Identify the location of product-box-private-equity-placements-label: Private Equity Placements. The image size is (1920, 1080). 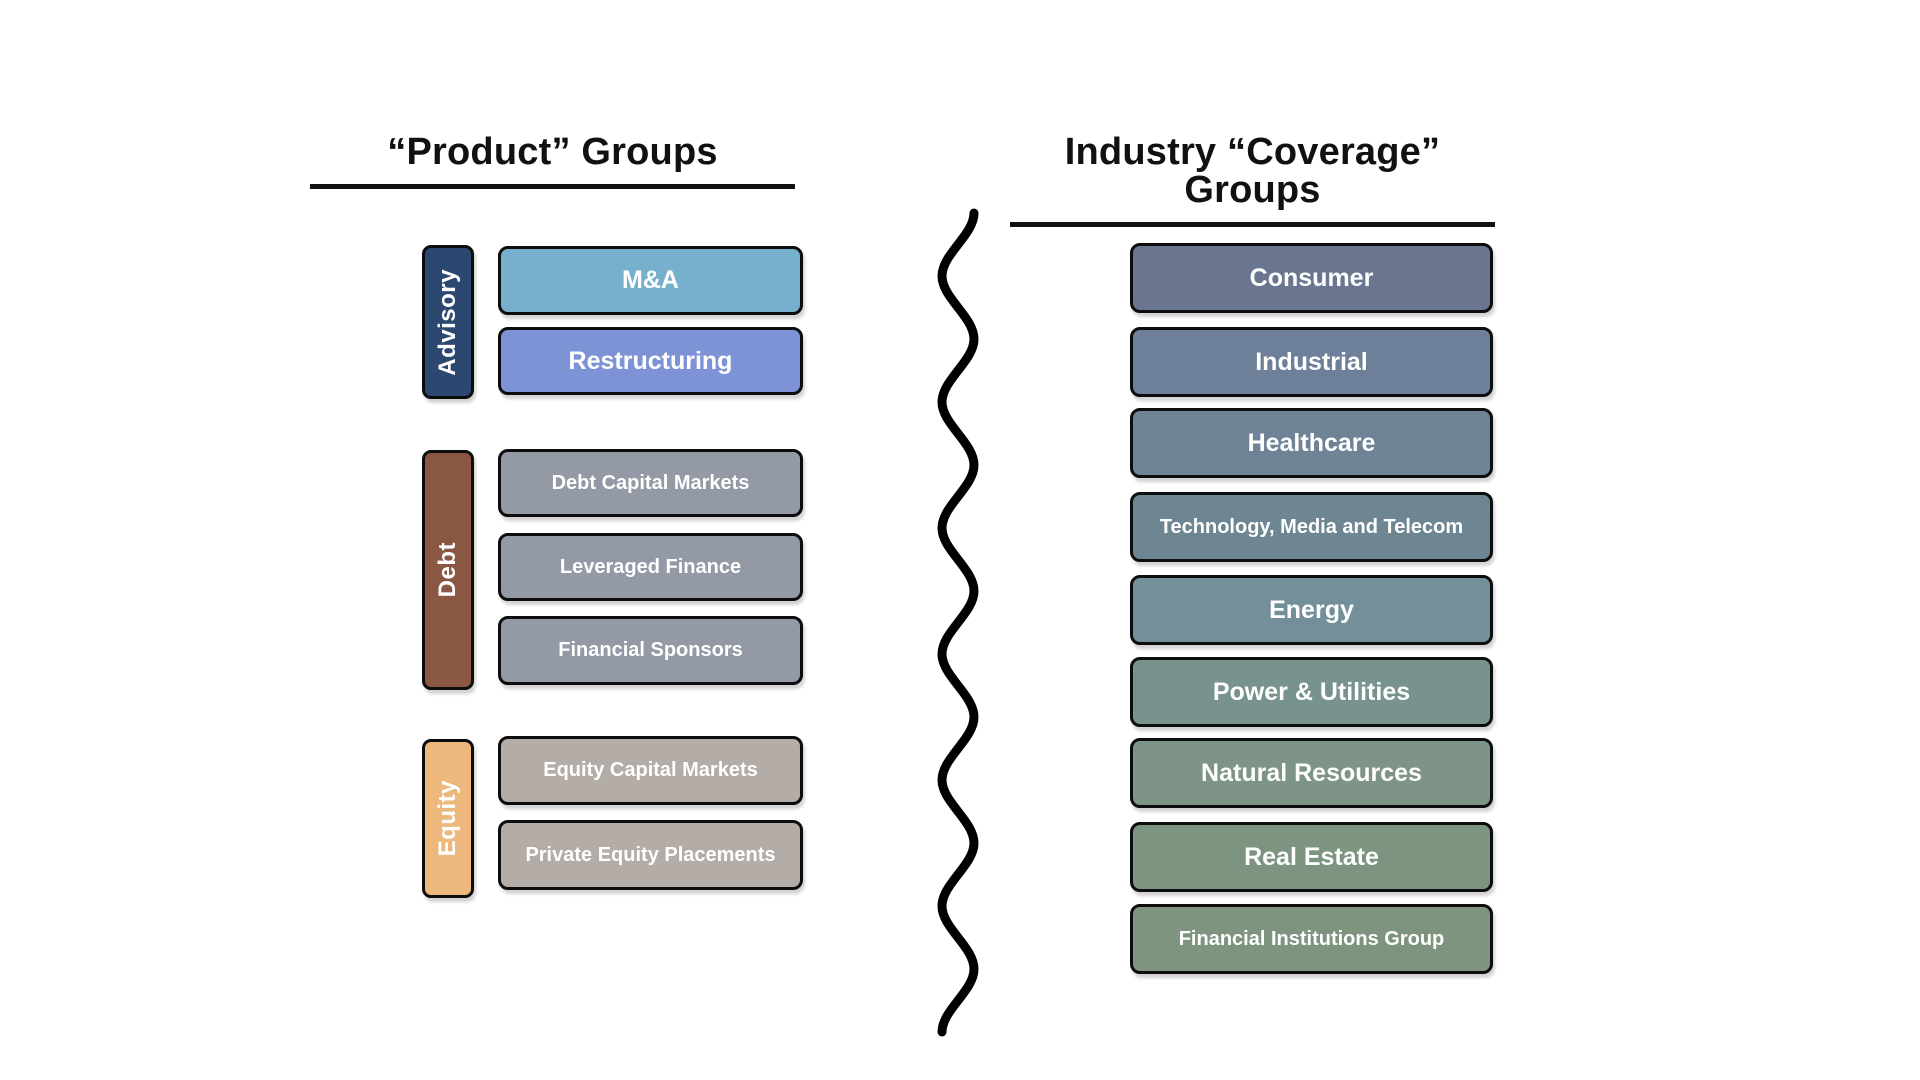
(650, 854).